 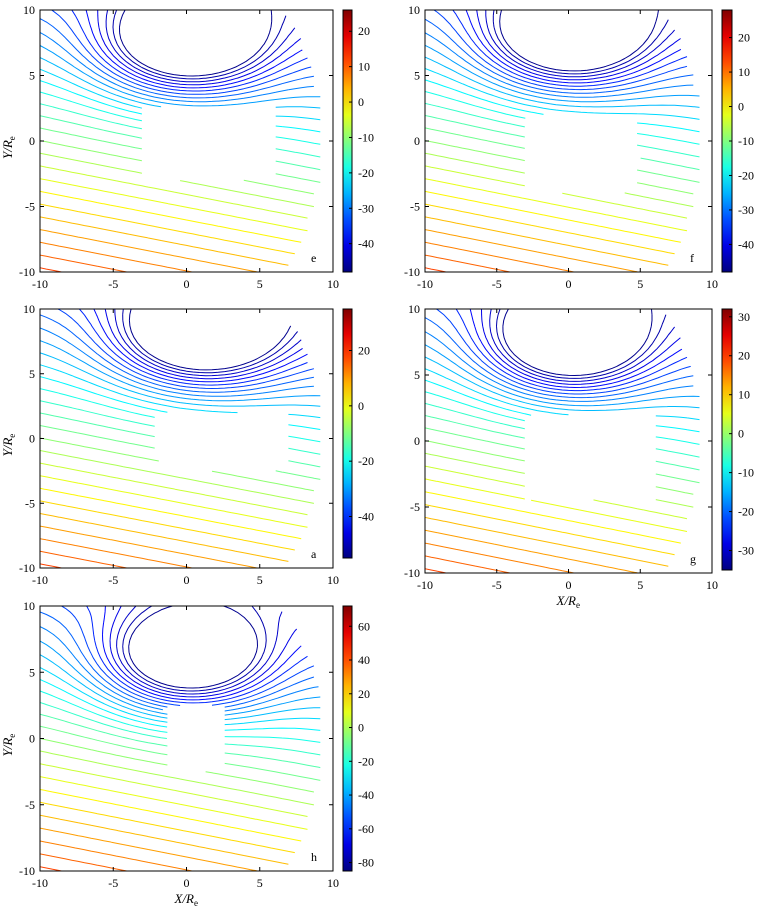 I want to click on x-tick-label: -10, so click(x=425, y=585).